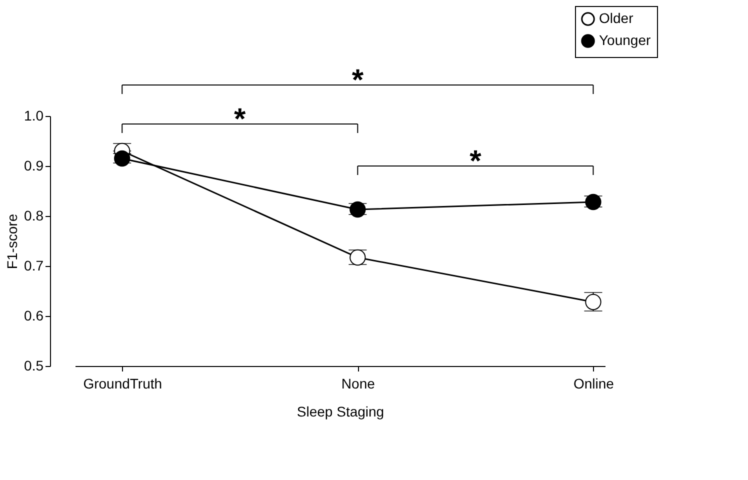 Image resolution: width=748 pixels, height=480 pixels. Describe the element at coordinates (34, 266) in the screenshot. I see `y-tick-label: 0.7` at that location.